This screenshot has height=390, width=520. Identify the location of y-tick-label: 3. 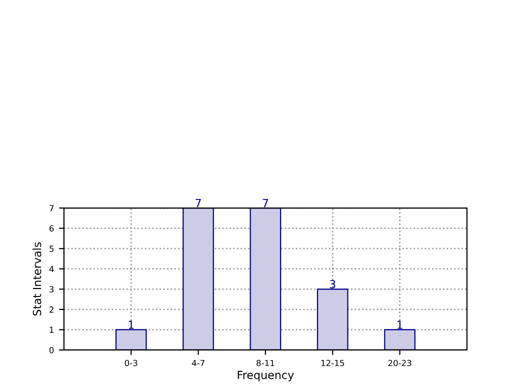
(52, 289).